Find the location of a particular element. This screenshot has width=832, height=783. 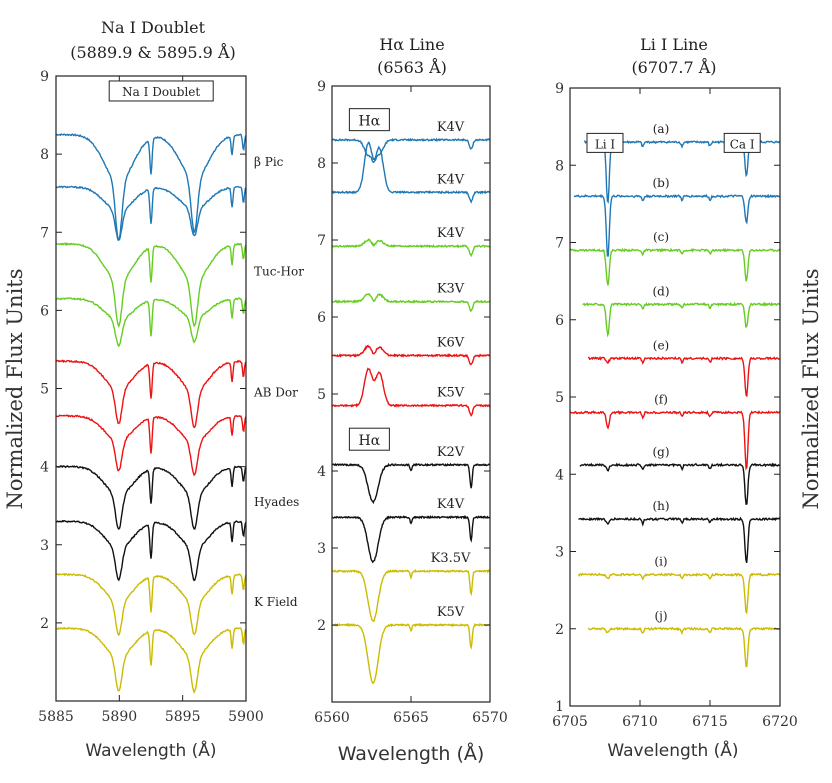

group-label: β Pic is located at coordinates (269, 162).